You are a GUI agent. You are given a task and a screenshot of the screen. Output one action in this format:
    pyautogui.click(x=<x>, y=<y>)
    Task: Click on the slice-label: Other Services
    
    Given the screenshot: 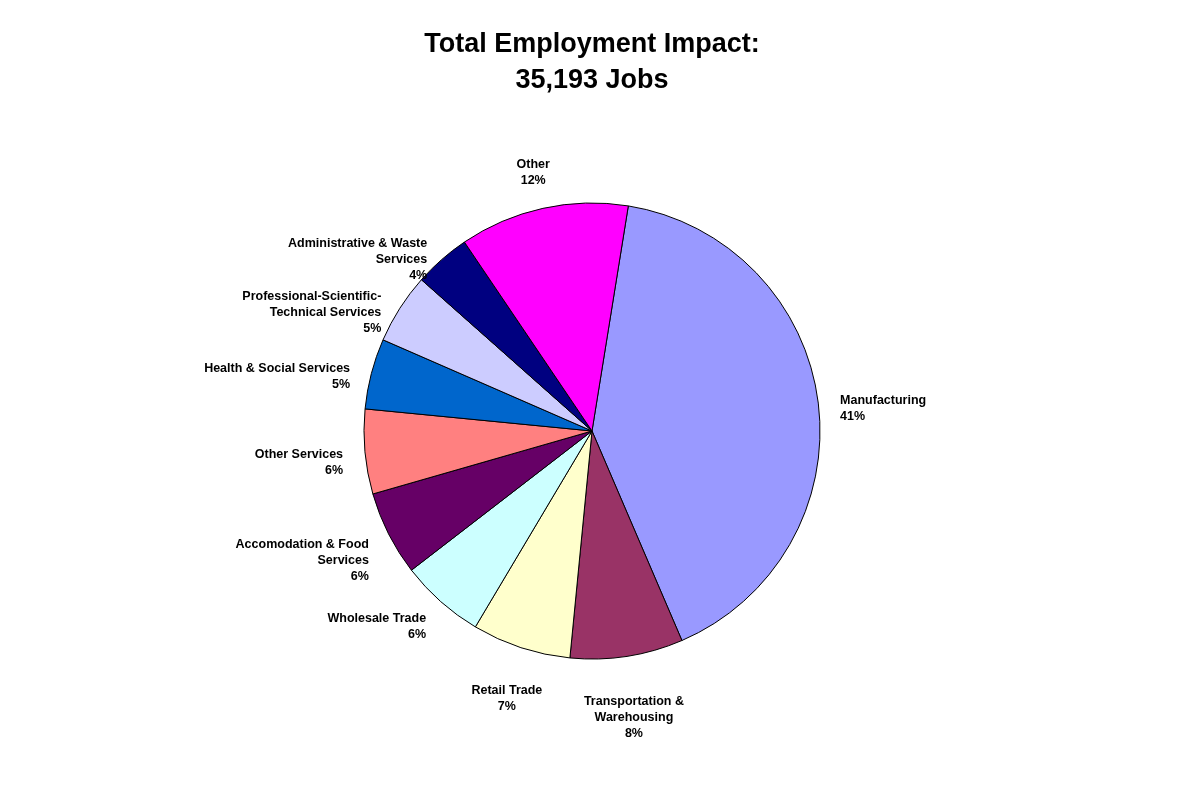 What is the action you would take?
    pyautogui.click(x=299, y=453)
    